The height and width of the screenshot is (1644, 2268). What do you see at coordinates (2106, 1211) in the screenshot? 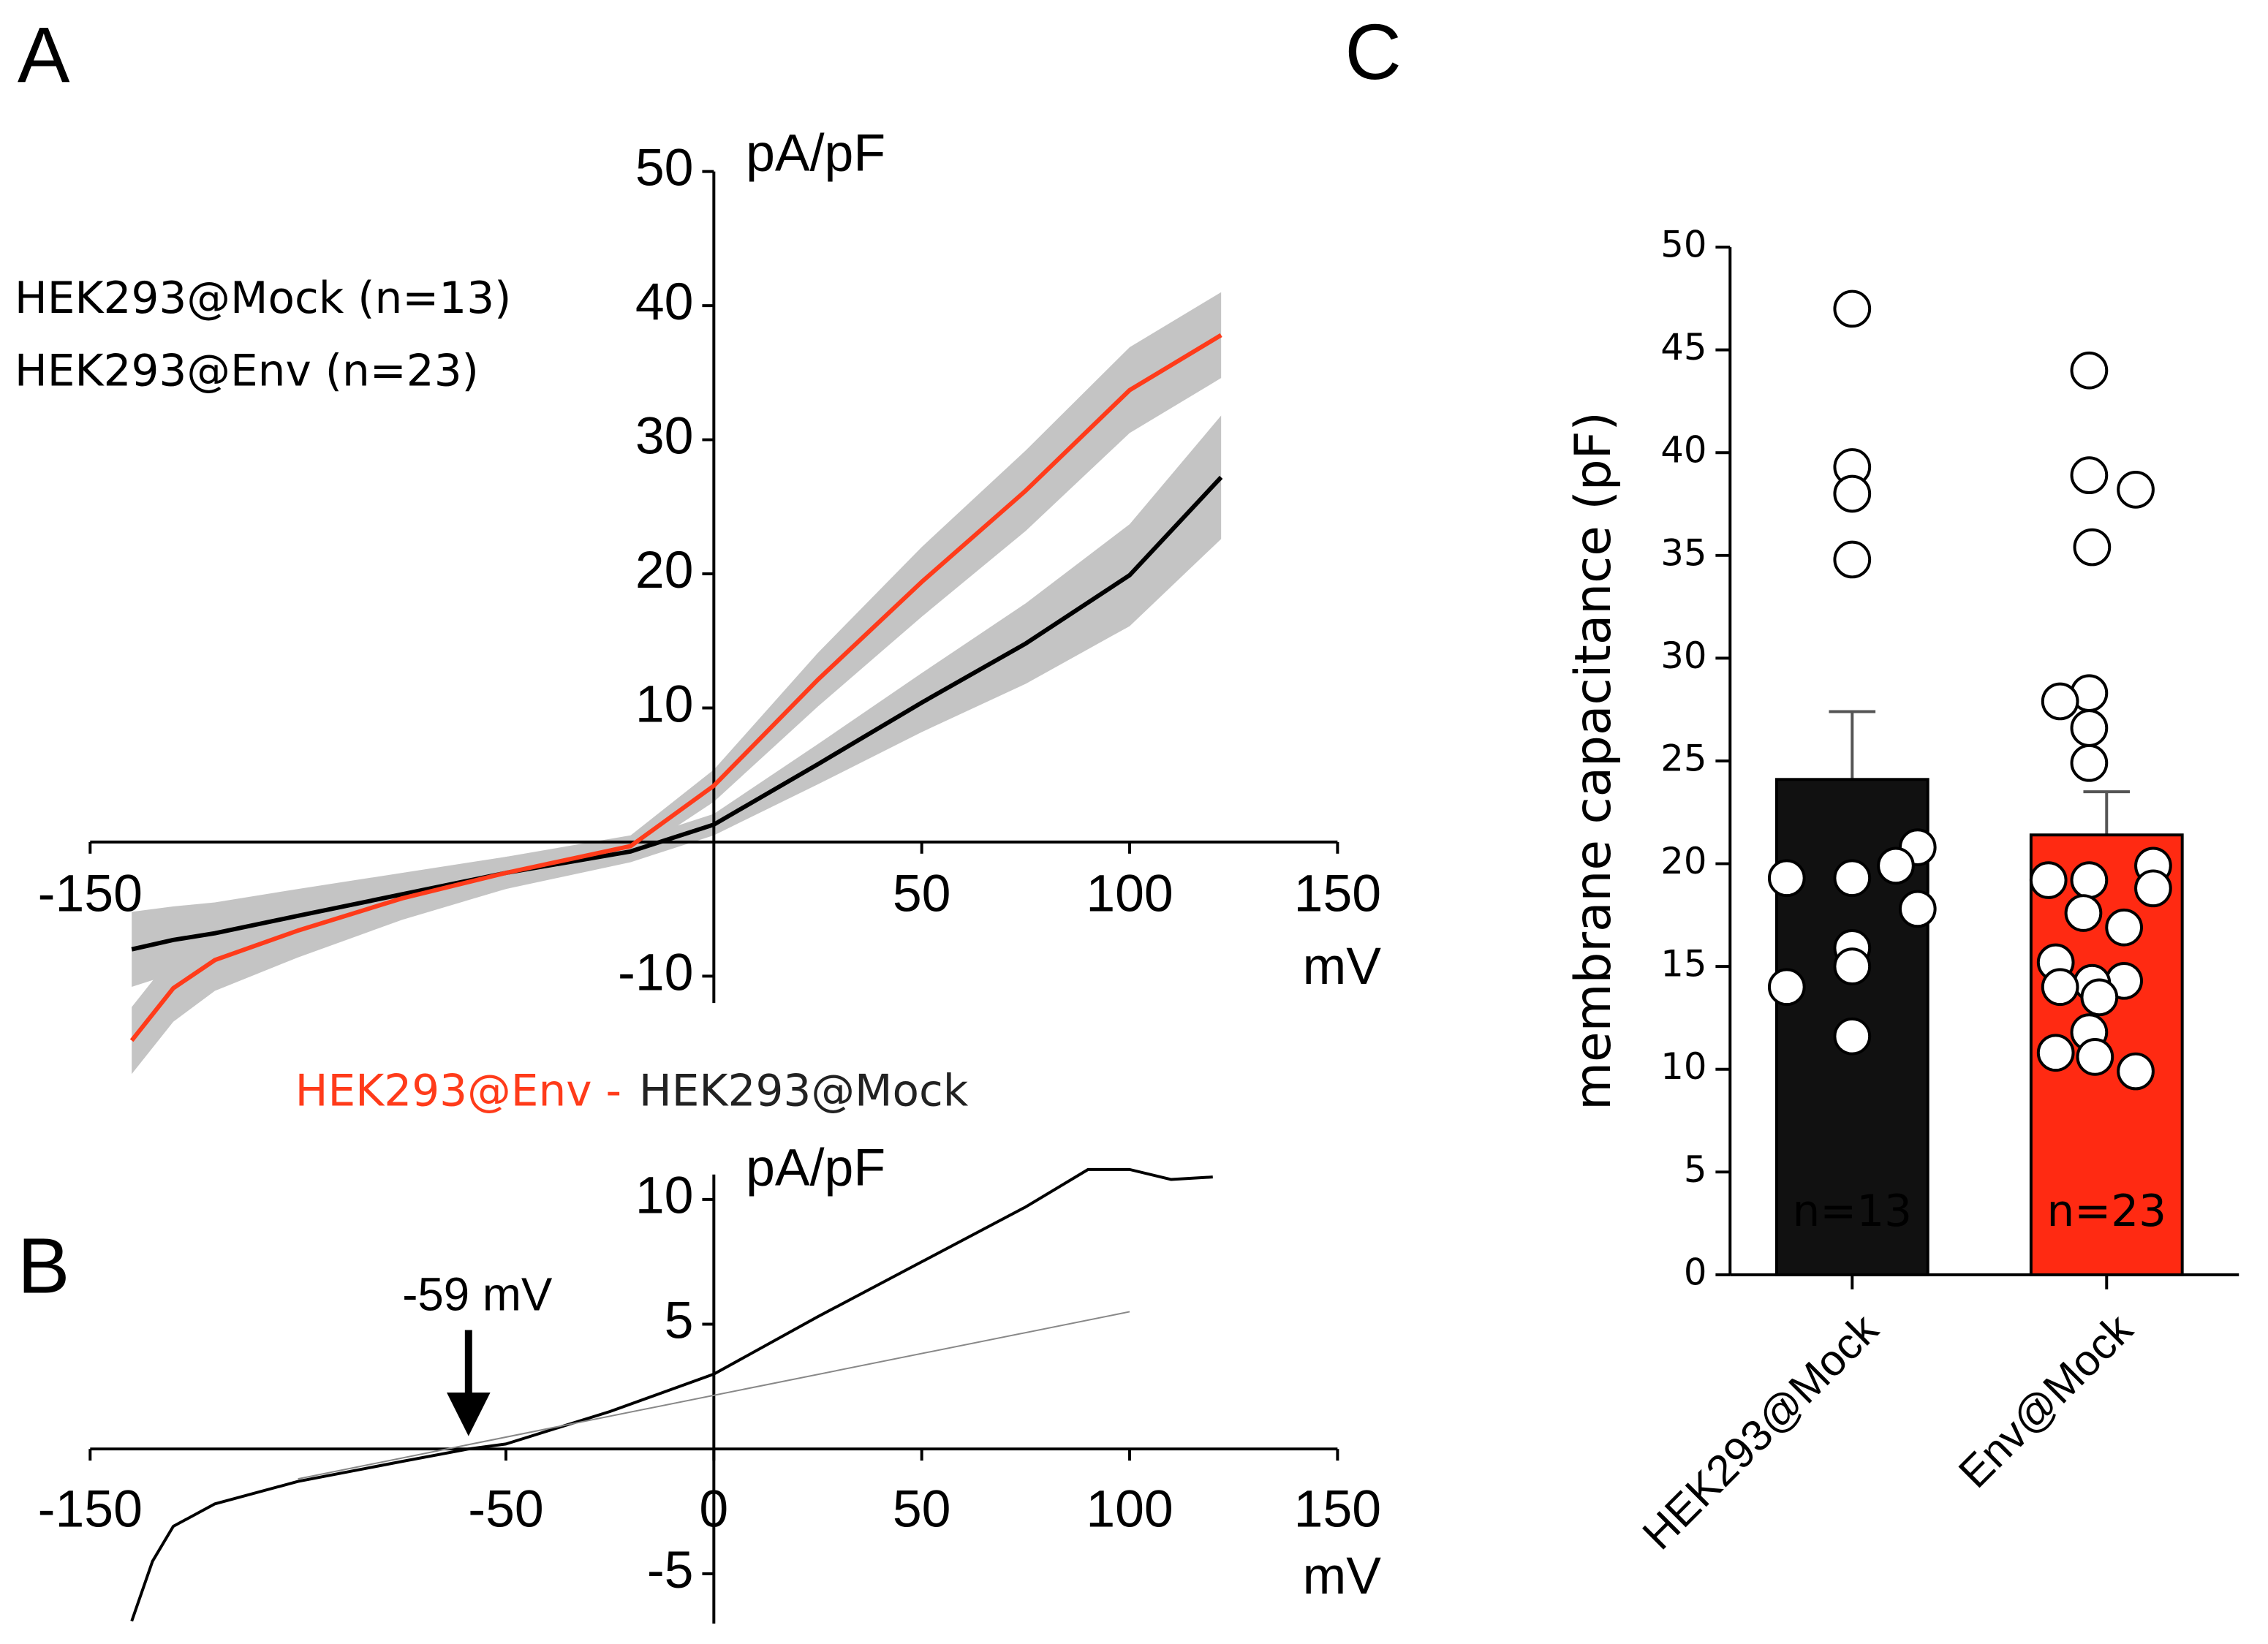
I see `bar-label: n=23` at bounding box center [2106, 1211].